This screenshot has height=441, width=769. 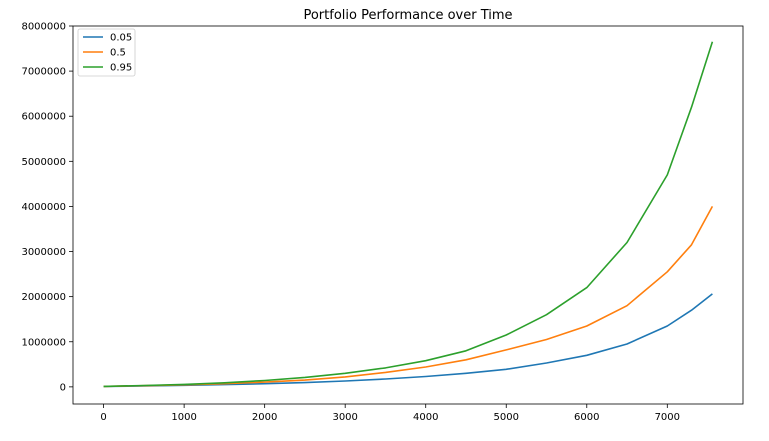 I want to click on x-tick-label: 5000, so click(x=506, y=417).